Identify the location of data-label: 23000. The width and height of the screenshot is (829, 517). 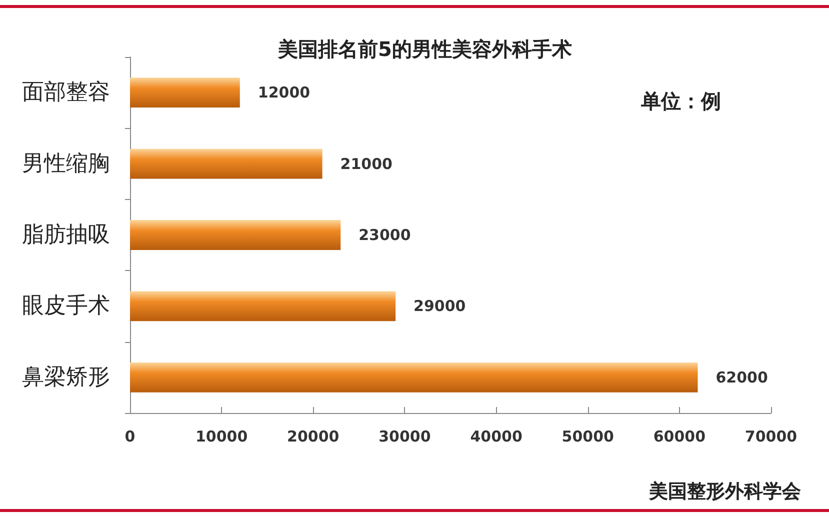
(384, 235).